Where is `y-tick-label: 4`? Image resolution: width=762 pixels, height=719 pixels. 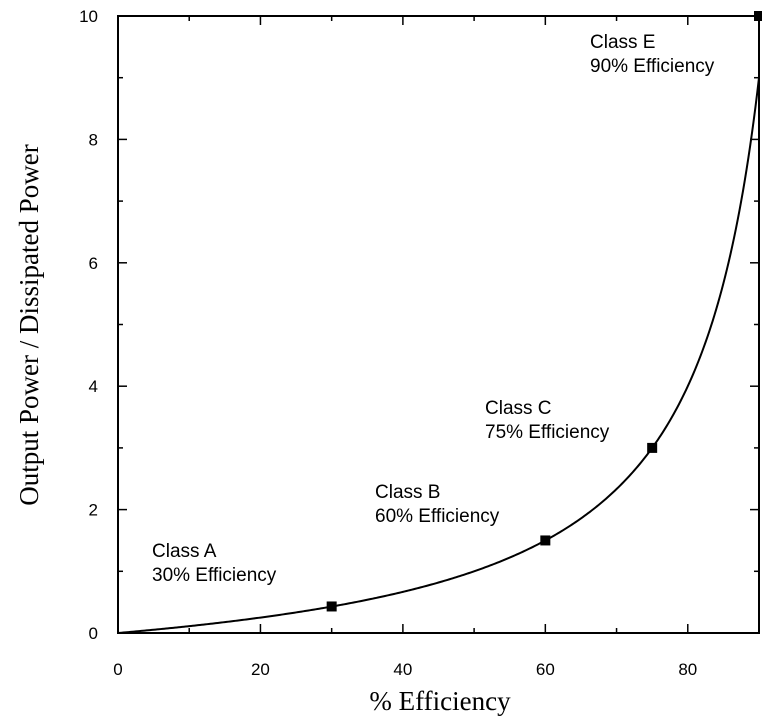
y-tick-label: 4 is located at coordinates (93, 386).